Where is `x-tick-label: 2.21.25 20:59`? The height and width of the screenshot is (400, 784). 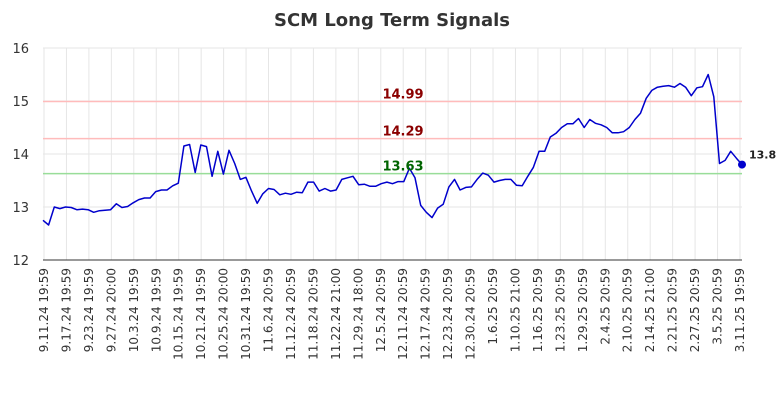 x-tick-label: 2.21.25 20:59 is located at coordinates (673, 310).